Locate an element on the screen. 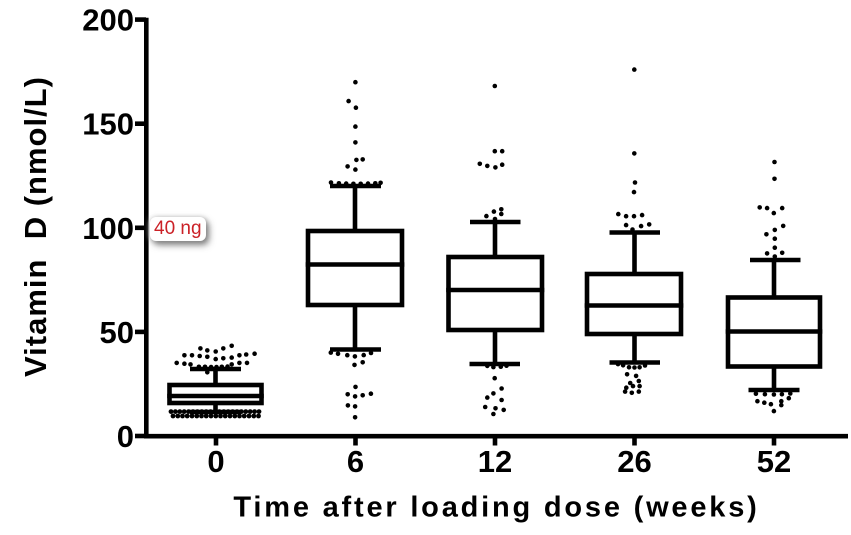 This screenshot has width=851, height=535. svg-text: 52 is located at coordinates (774, 461).